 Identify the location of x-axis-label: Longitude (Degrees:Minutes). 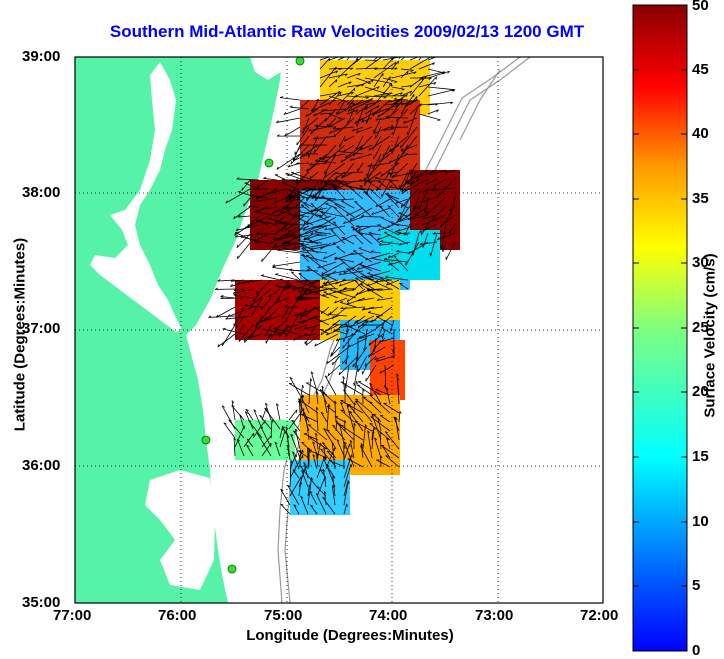
(350, 635).